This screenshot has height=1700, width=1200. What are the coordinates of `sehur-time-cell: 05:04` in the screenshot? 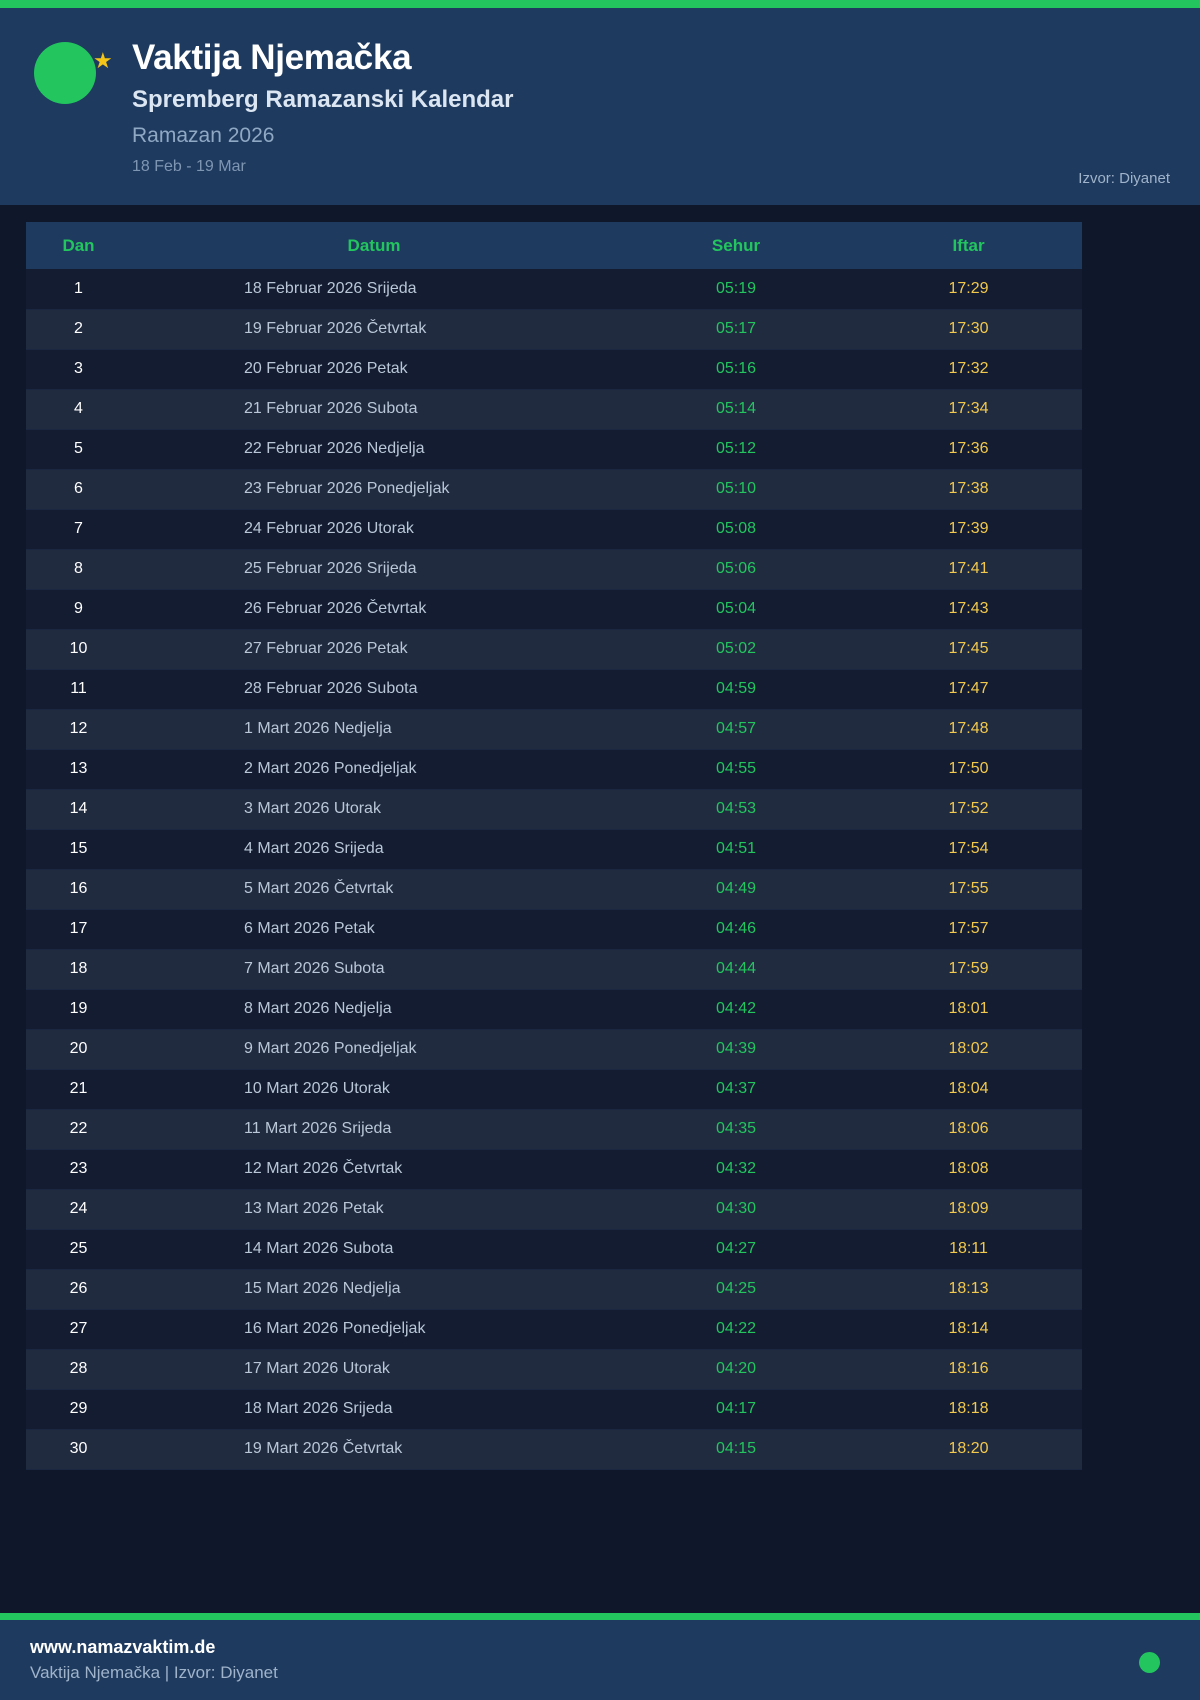 It's located at (736, 609).